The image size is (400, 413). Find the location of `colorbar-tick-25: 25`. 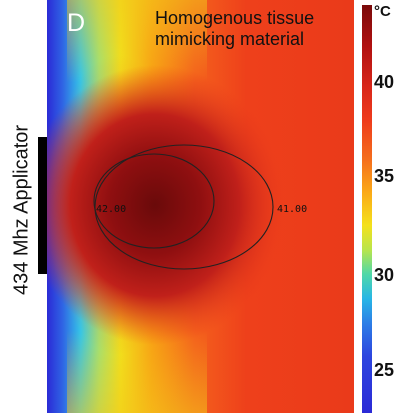

colorbar-tick-25: 25 is located at coordinates (384, 370).